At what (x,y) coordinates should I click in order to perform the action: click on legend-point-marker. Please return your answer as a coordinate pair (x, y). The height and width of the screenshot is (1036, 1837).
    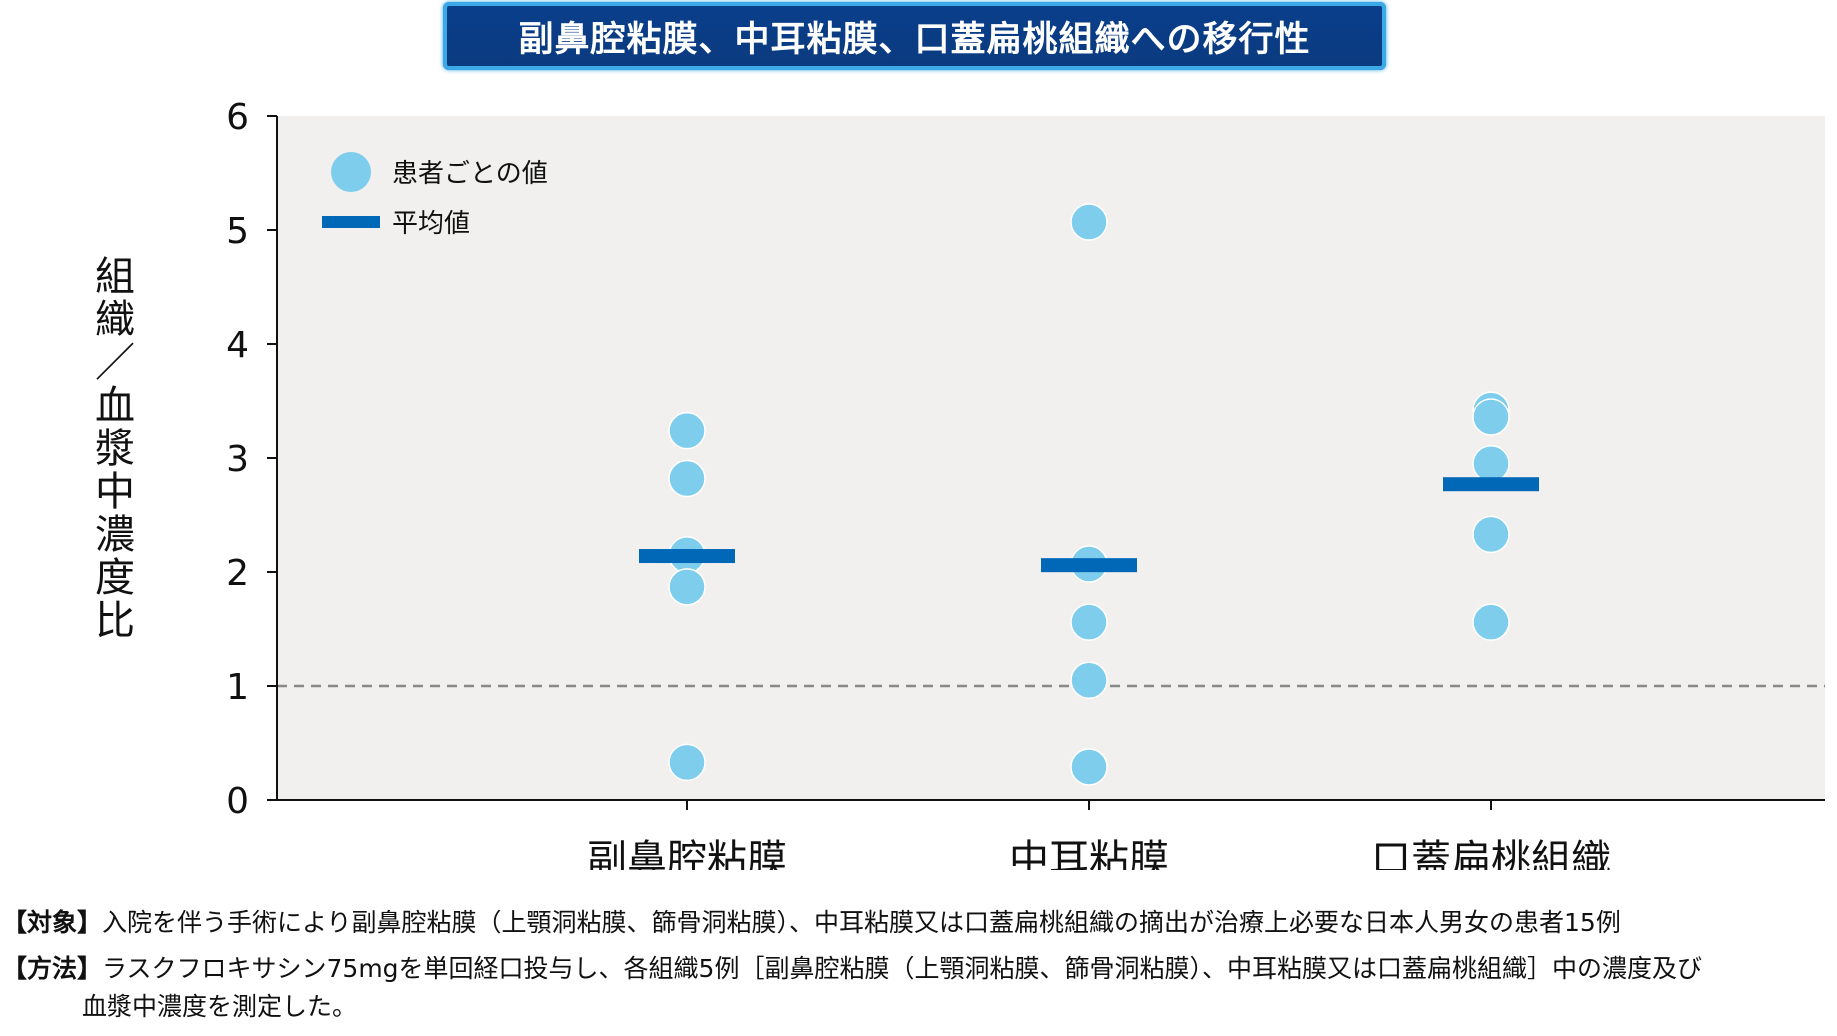
    Looking at the image, I should click on (351, 172).